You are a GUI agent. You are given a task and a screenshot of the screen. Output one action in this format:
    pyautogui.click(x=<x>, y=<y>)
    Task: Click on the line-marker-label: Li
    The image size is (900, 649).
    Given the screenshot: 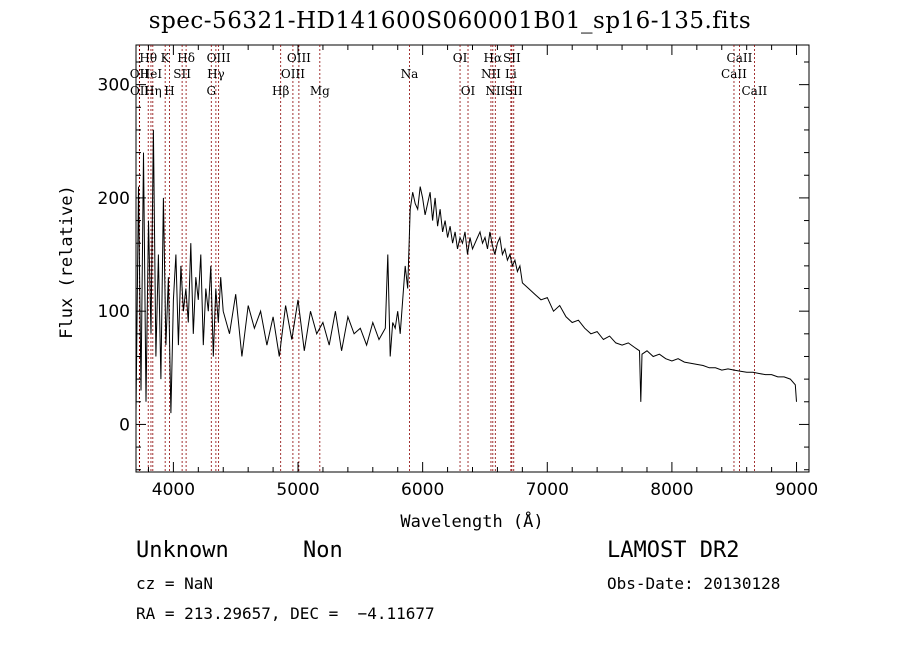 What is the action you would take?
    pyautogui.click(x=511, y=74)
    